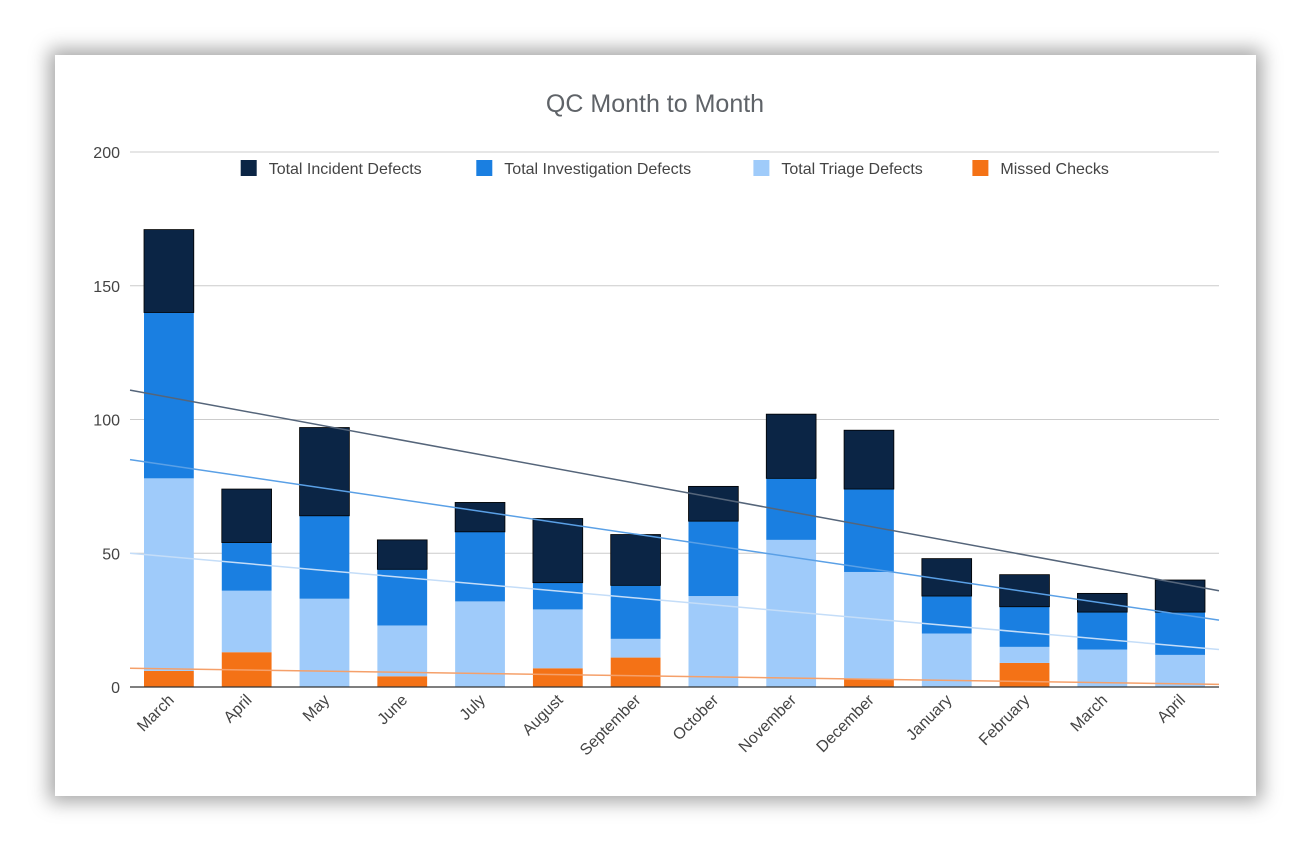 The image size is (1308, 852). I want to click on chart-title: QC Month to Month, so click(655, 104).